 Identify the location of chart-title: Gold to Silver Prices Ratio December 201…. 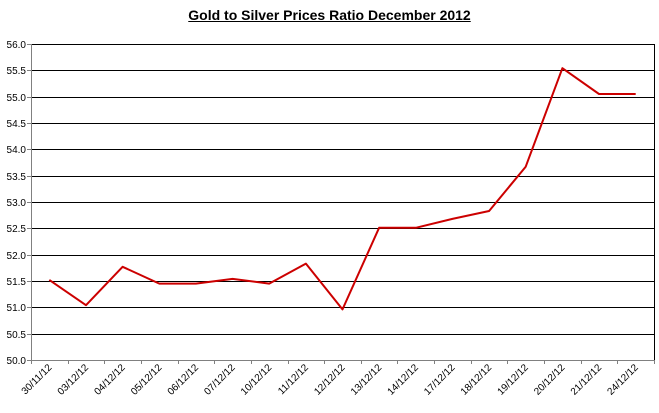
(329, 15).